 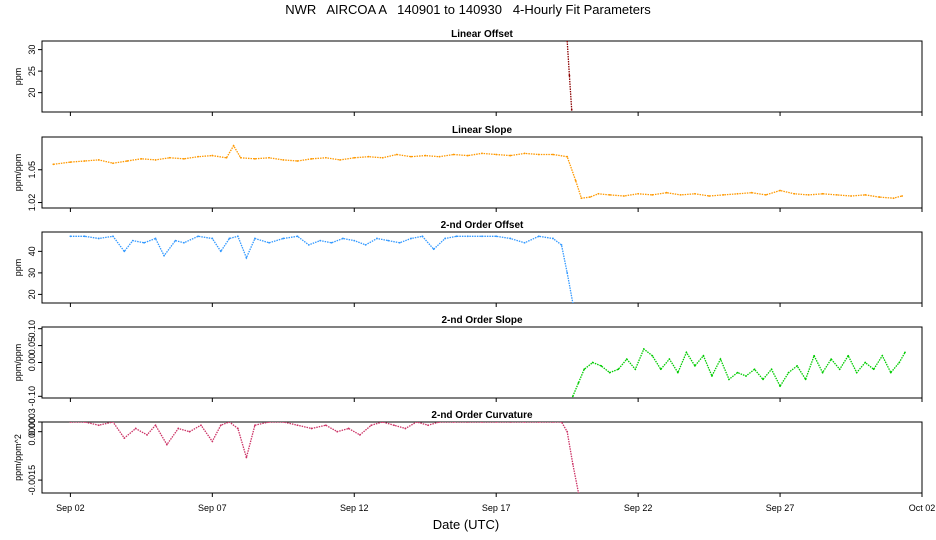 I want to click on y-tick-label: 20, so click(x=32, y=93).